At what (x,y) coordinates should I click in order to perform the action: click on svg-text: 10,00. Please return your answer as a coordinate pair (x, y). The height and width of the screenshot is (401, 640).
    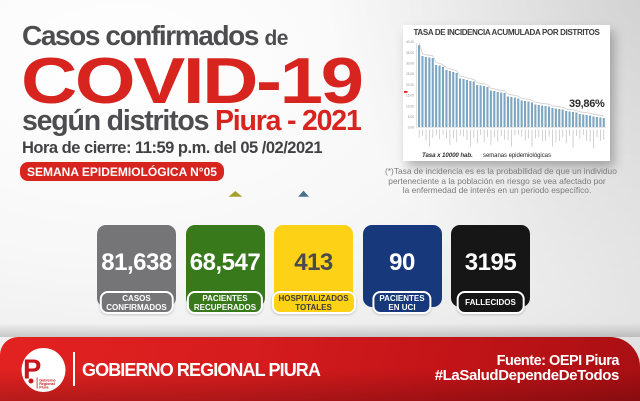
    Looking at the image, I should click on (410, 106).